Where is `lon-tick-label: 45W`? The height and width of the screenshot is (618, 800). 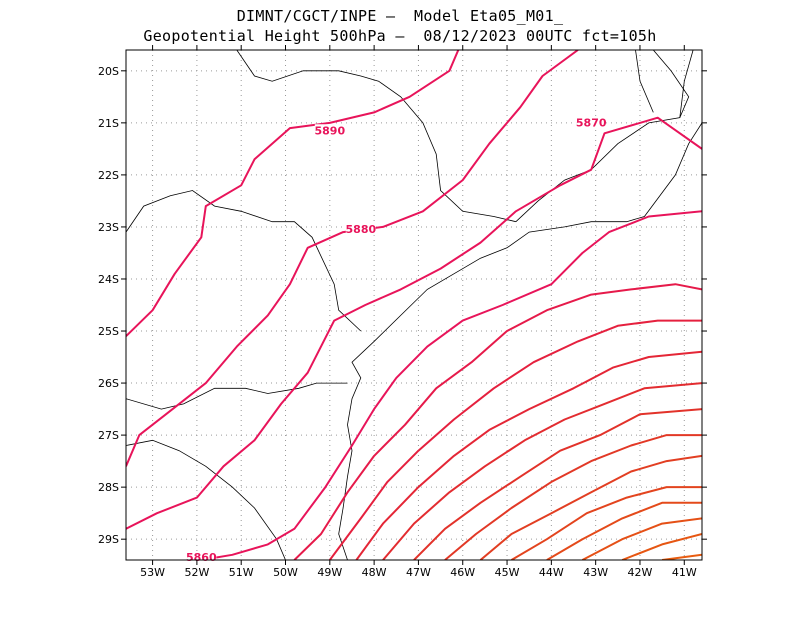
lon-tick-label: 45W is located at coordinates (507, 572).